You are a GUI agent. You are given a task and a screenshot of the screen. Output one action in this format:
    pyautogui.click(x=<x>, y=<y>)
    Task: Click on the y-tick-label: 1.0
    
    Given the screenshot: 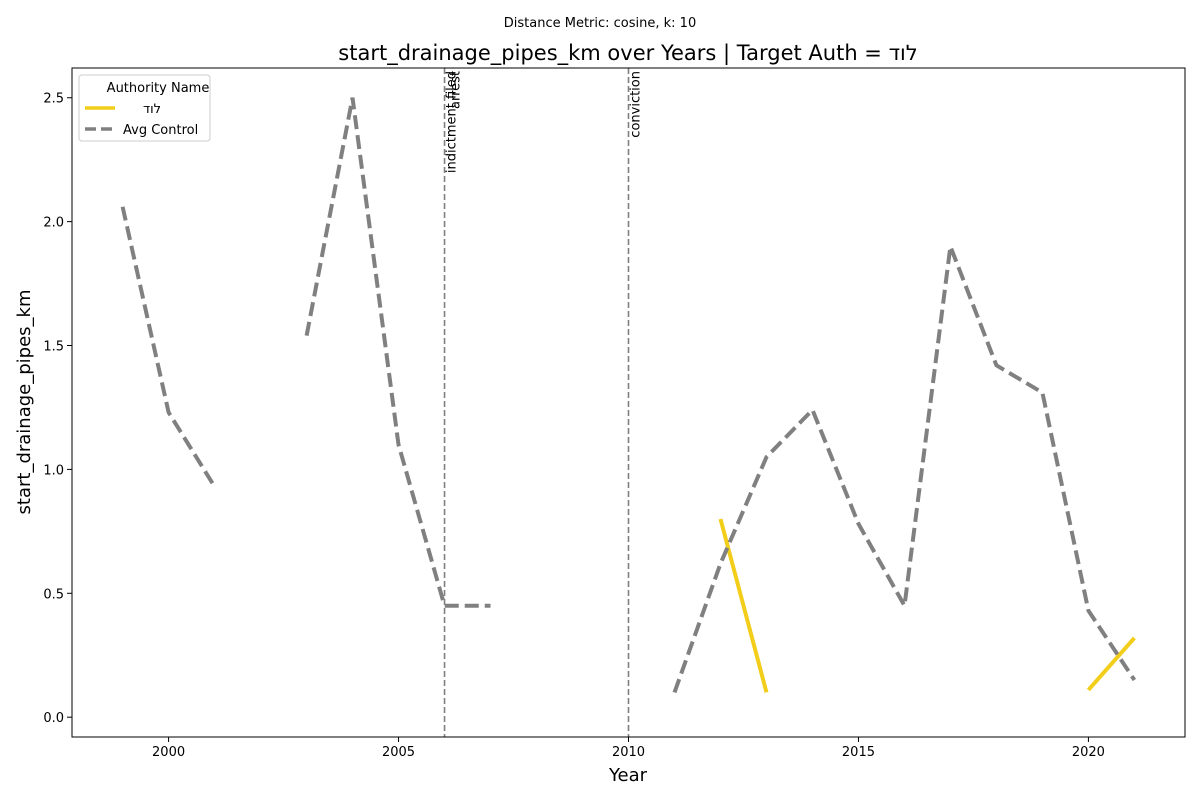 What is the action you would take?
    pyautogui.click(x=53, y=470)
    